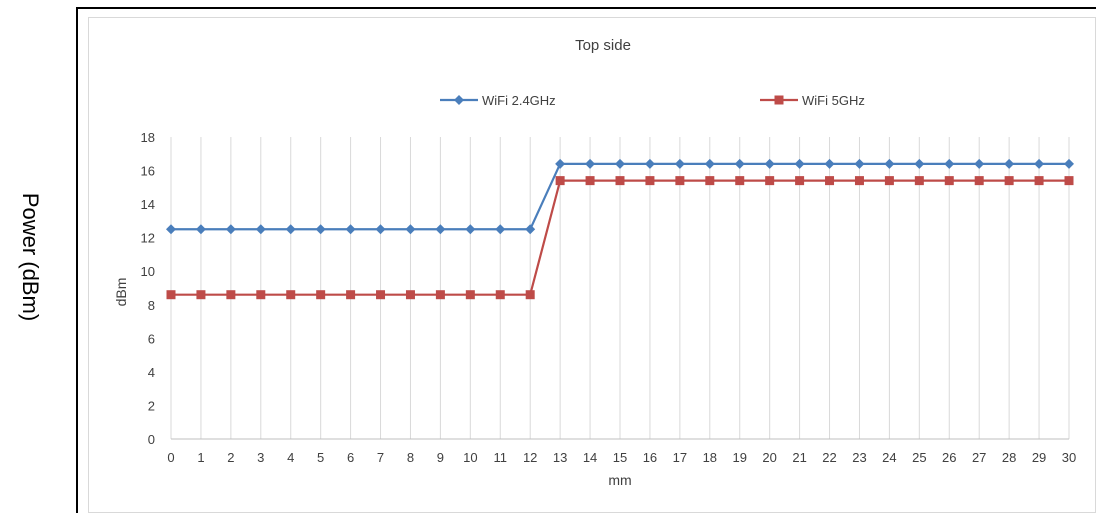 This screenshot has height=513, width=1096. What do you see at coordinates (151, 405) in the screenshot?
I see `y-tick-label-1: 2` at bounding box center [151, 405].